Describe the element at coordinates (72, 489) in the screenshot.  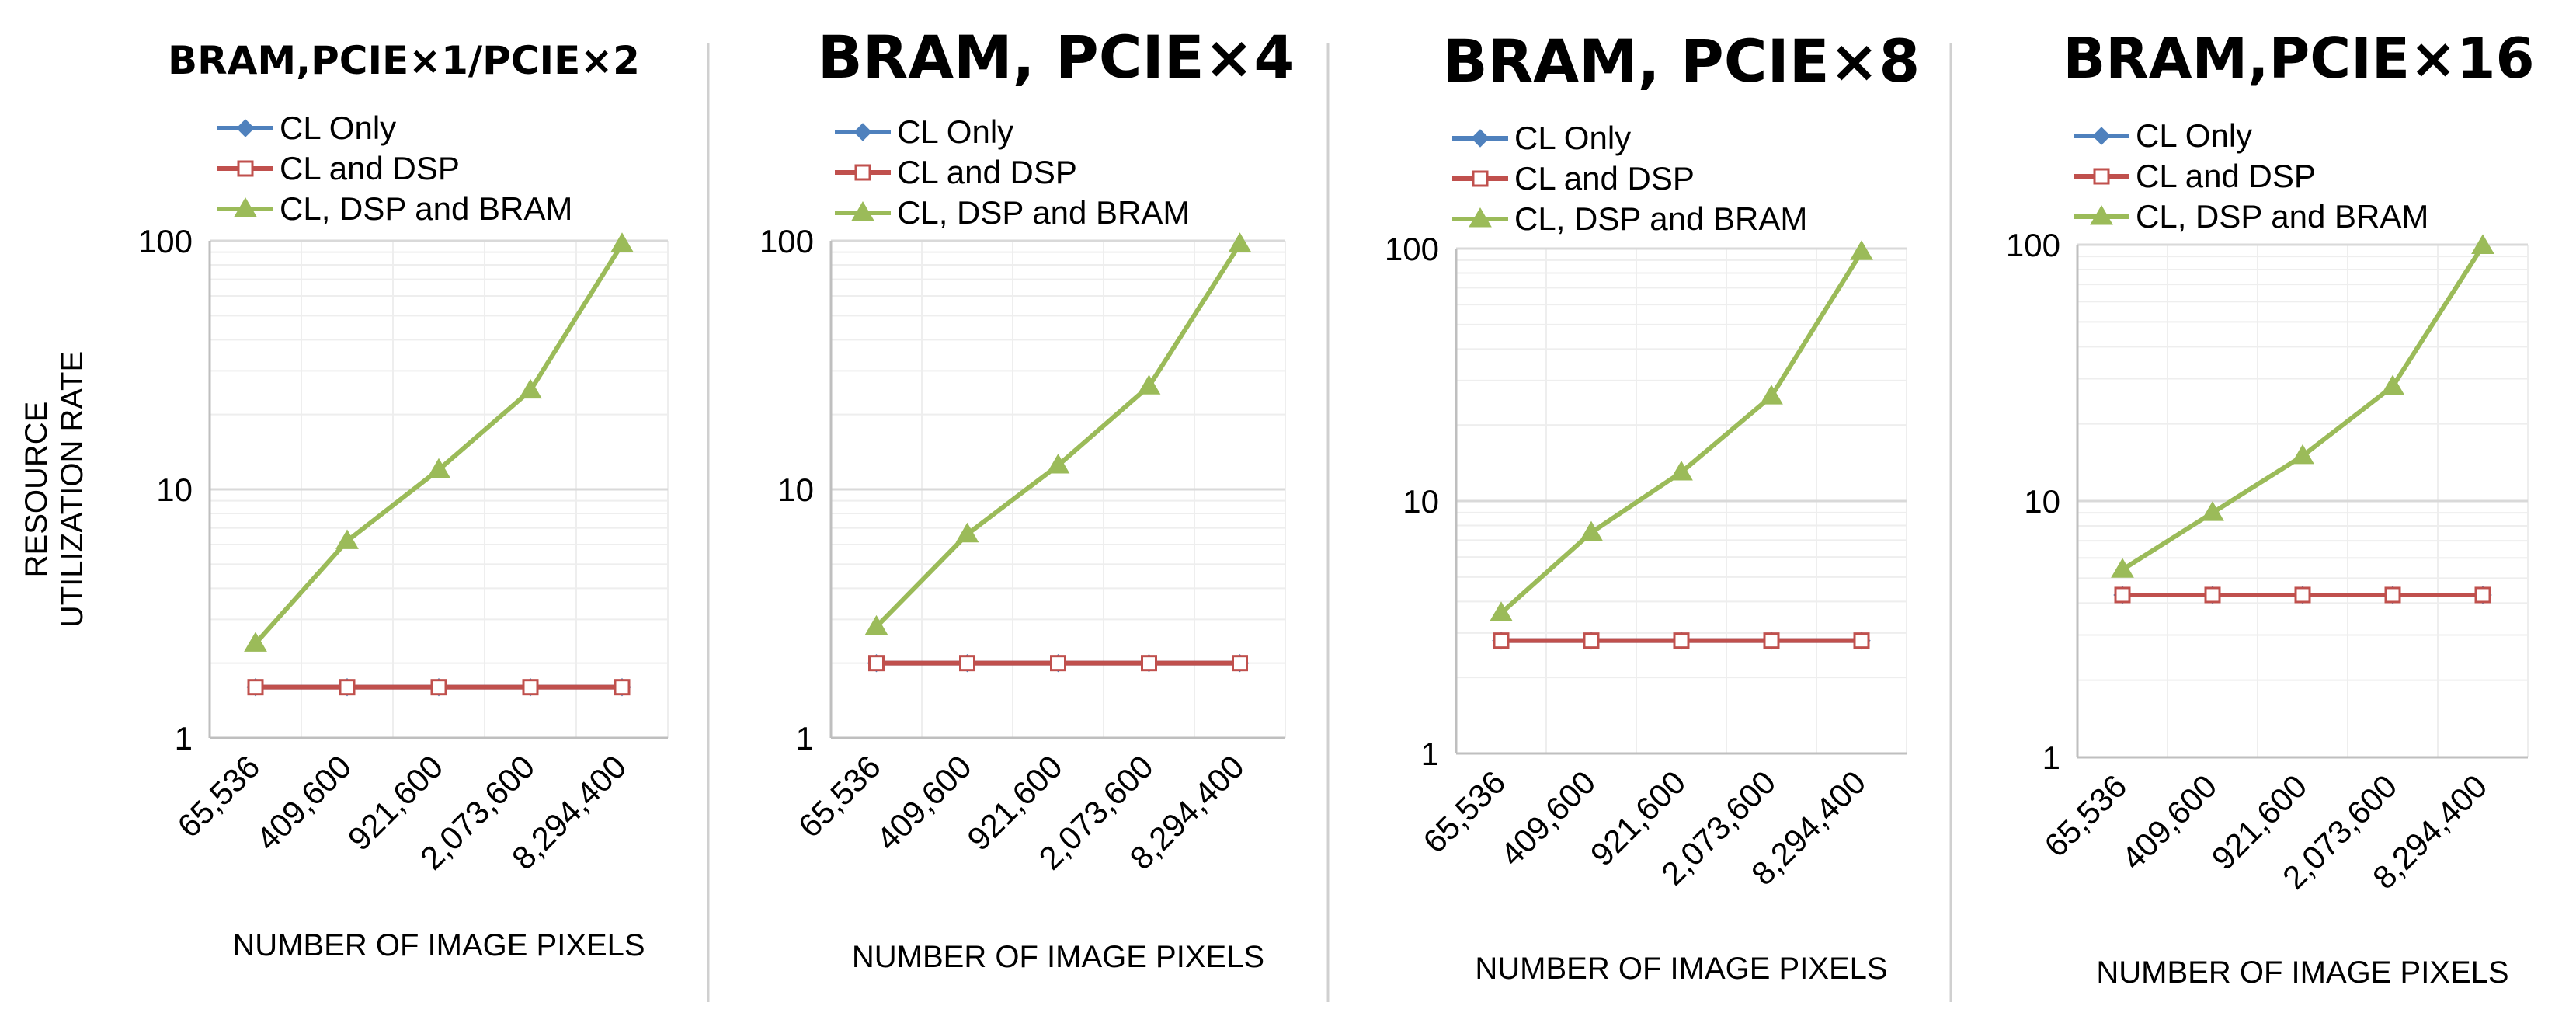
I see `y-axis-label-line: UTILIZATION RATE` at that location.